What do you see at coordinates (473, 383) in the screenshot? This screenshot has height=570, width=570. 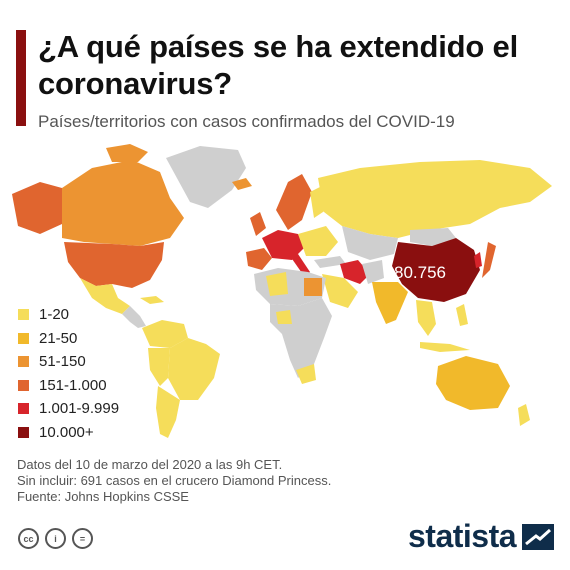 I see `country-australia` at bounding box center [473, 383].